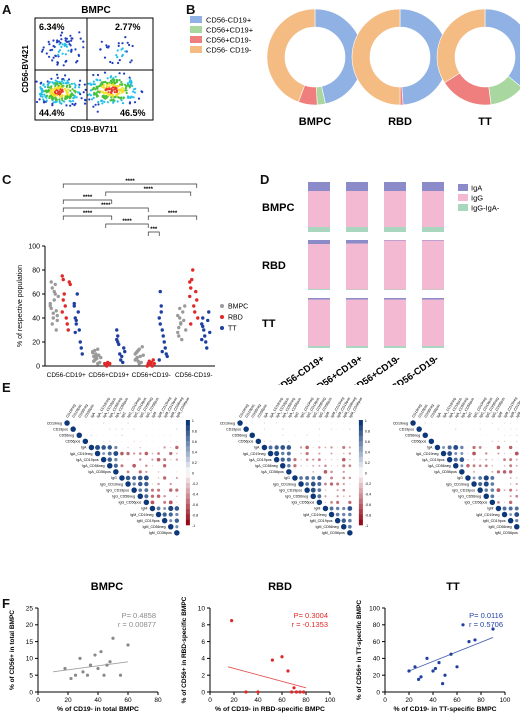 The image size is (520, 718). Describe the element at coordinates (330, 700) in the screenshot. I see `x-tick-label: 100` at that location.